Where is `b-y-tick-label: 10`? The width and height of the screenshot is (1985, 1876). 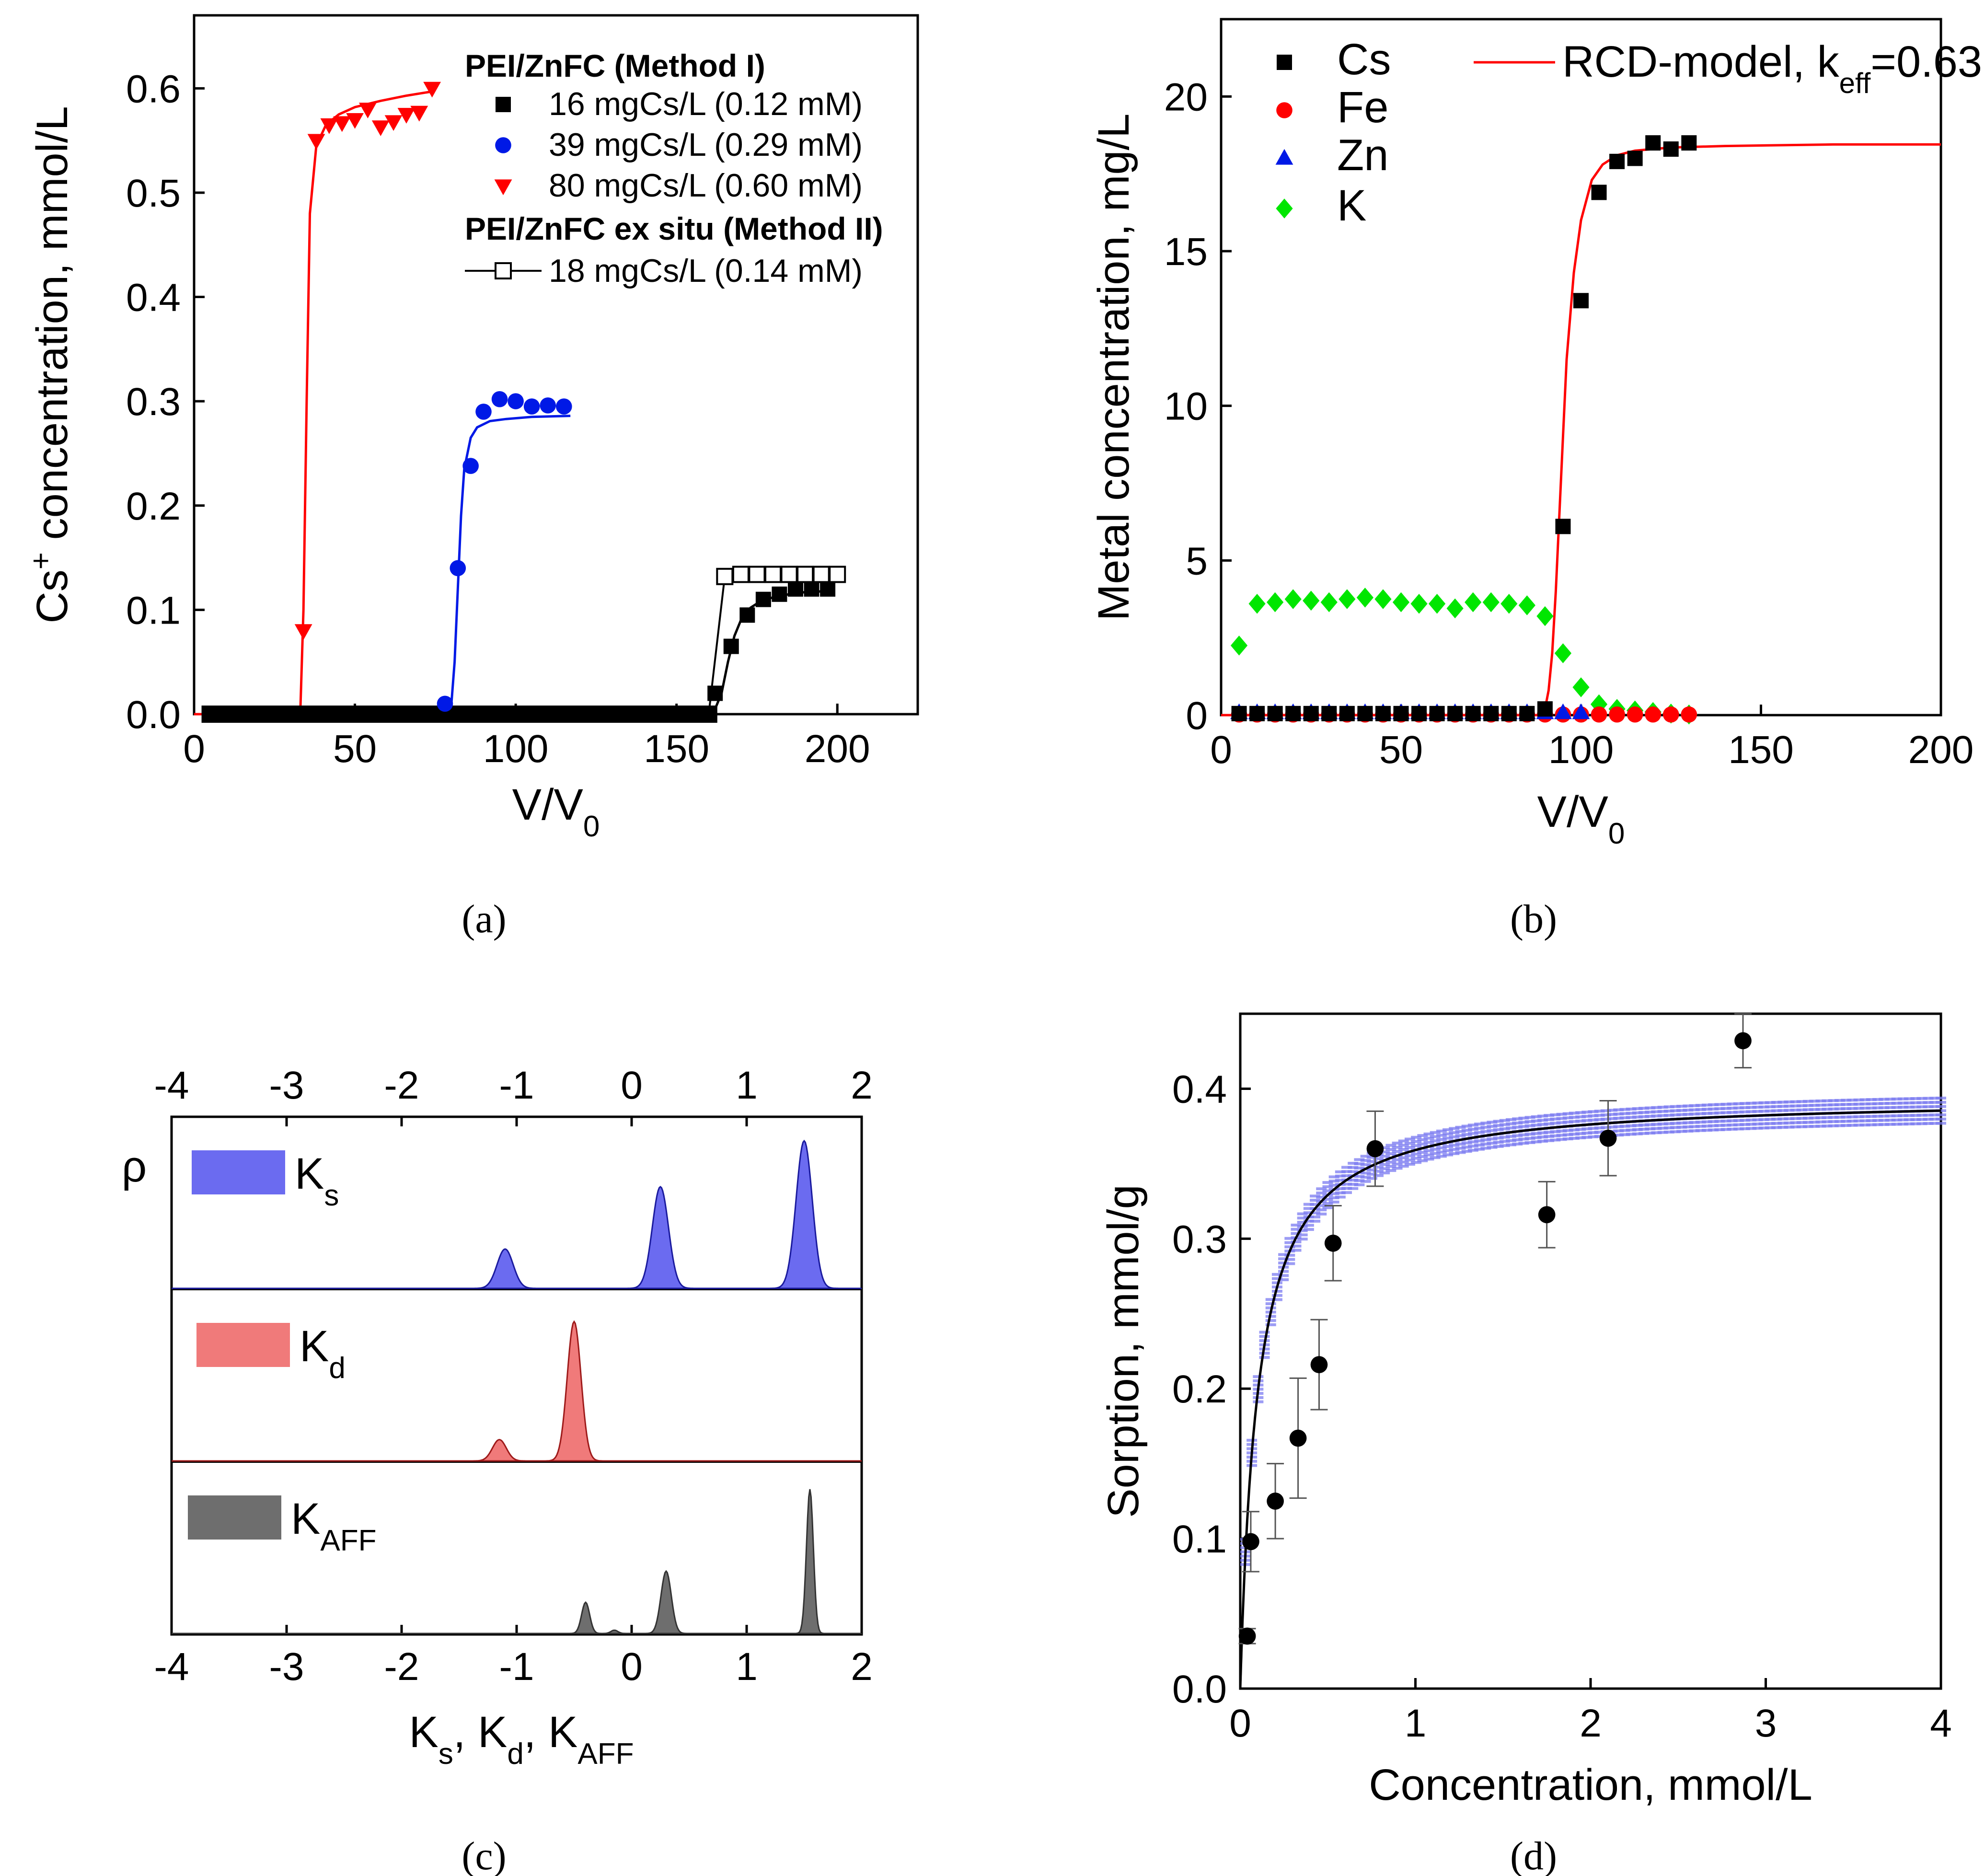
b-y-tick-label: 10 is located at coordinates (1186, 406).